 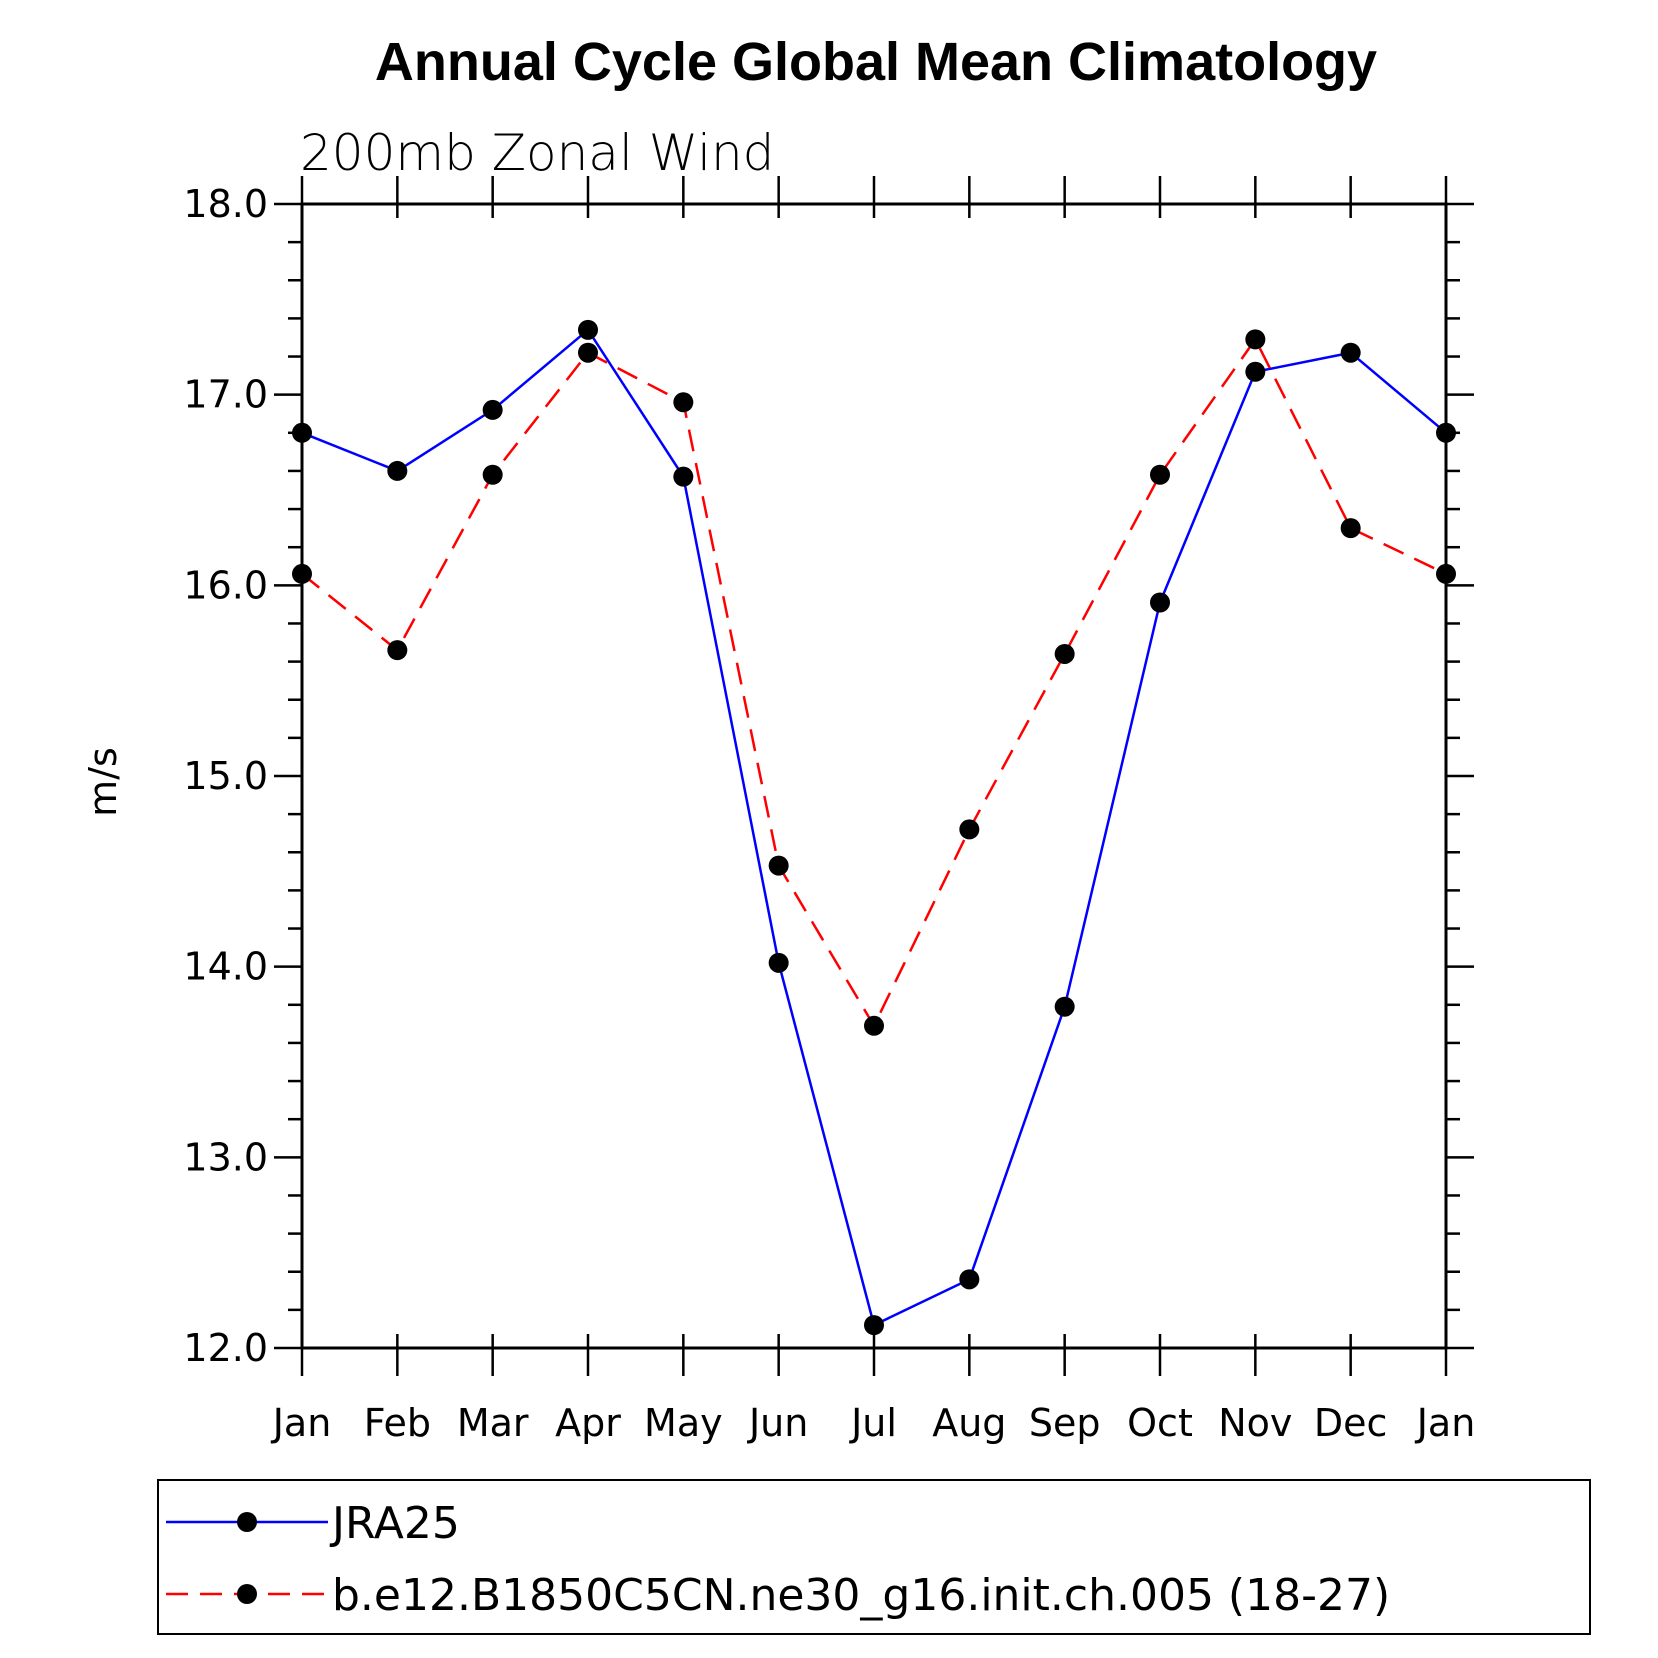 What do you see at coordinates (225, 1157) in the screenshot?
I see `y-tick-label: 13.0` at bounding box center [225, 1157].